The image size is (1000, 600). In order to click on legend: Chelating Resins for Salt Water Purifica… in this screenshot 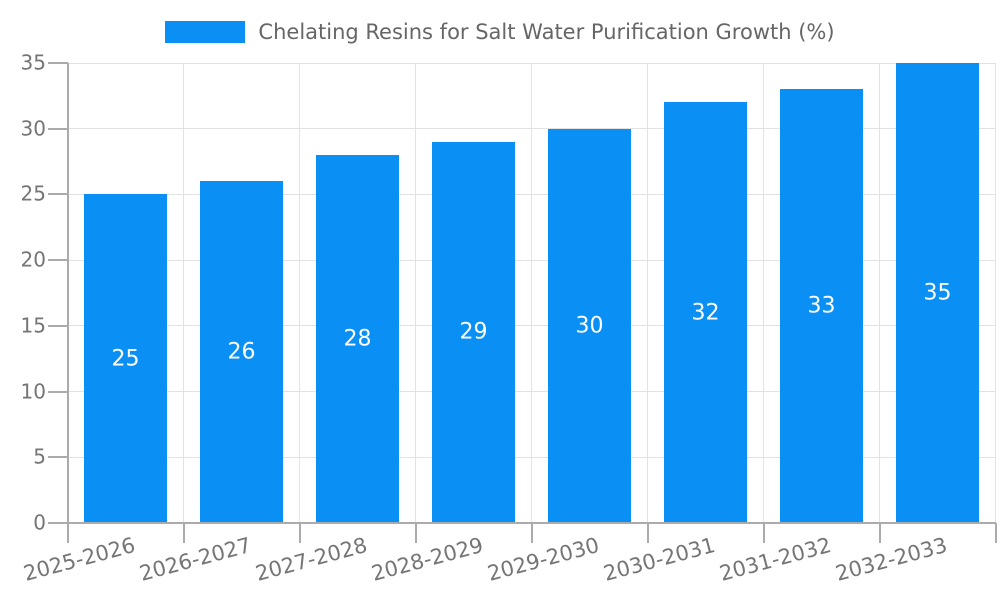, I will do `click(500, 32)`.